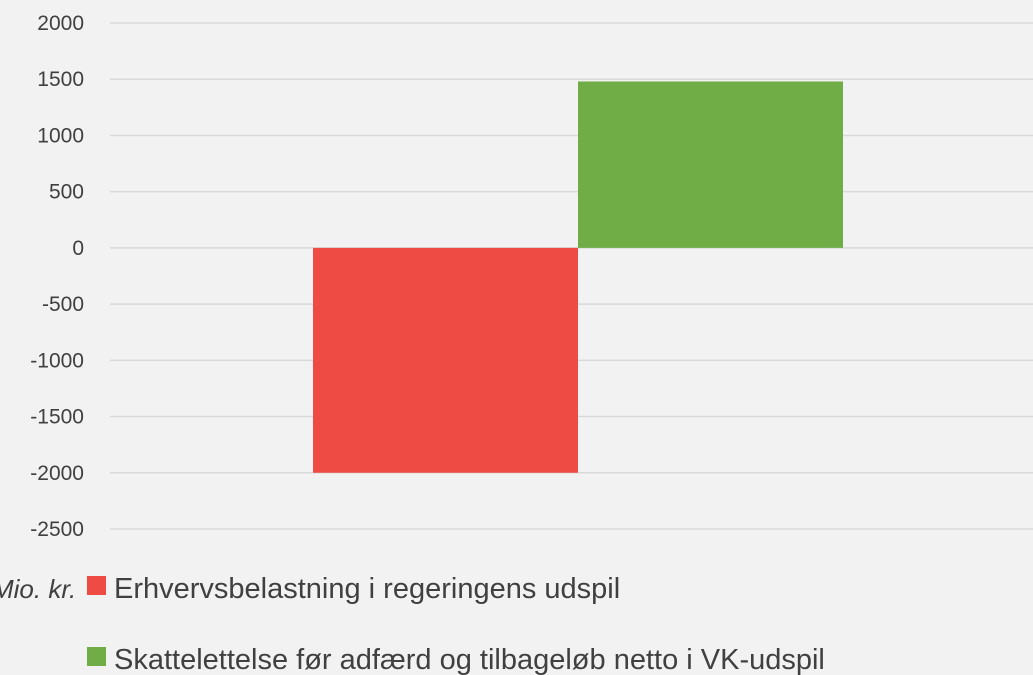  I want to click on unit-label: Mio. kr., so click(38, 589).